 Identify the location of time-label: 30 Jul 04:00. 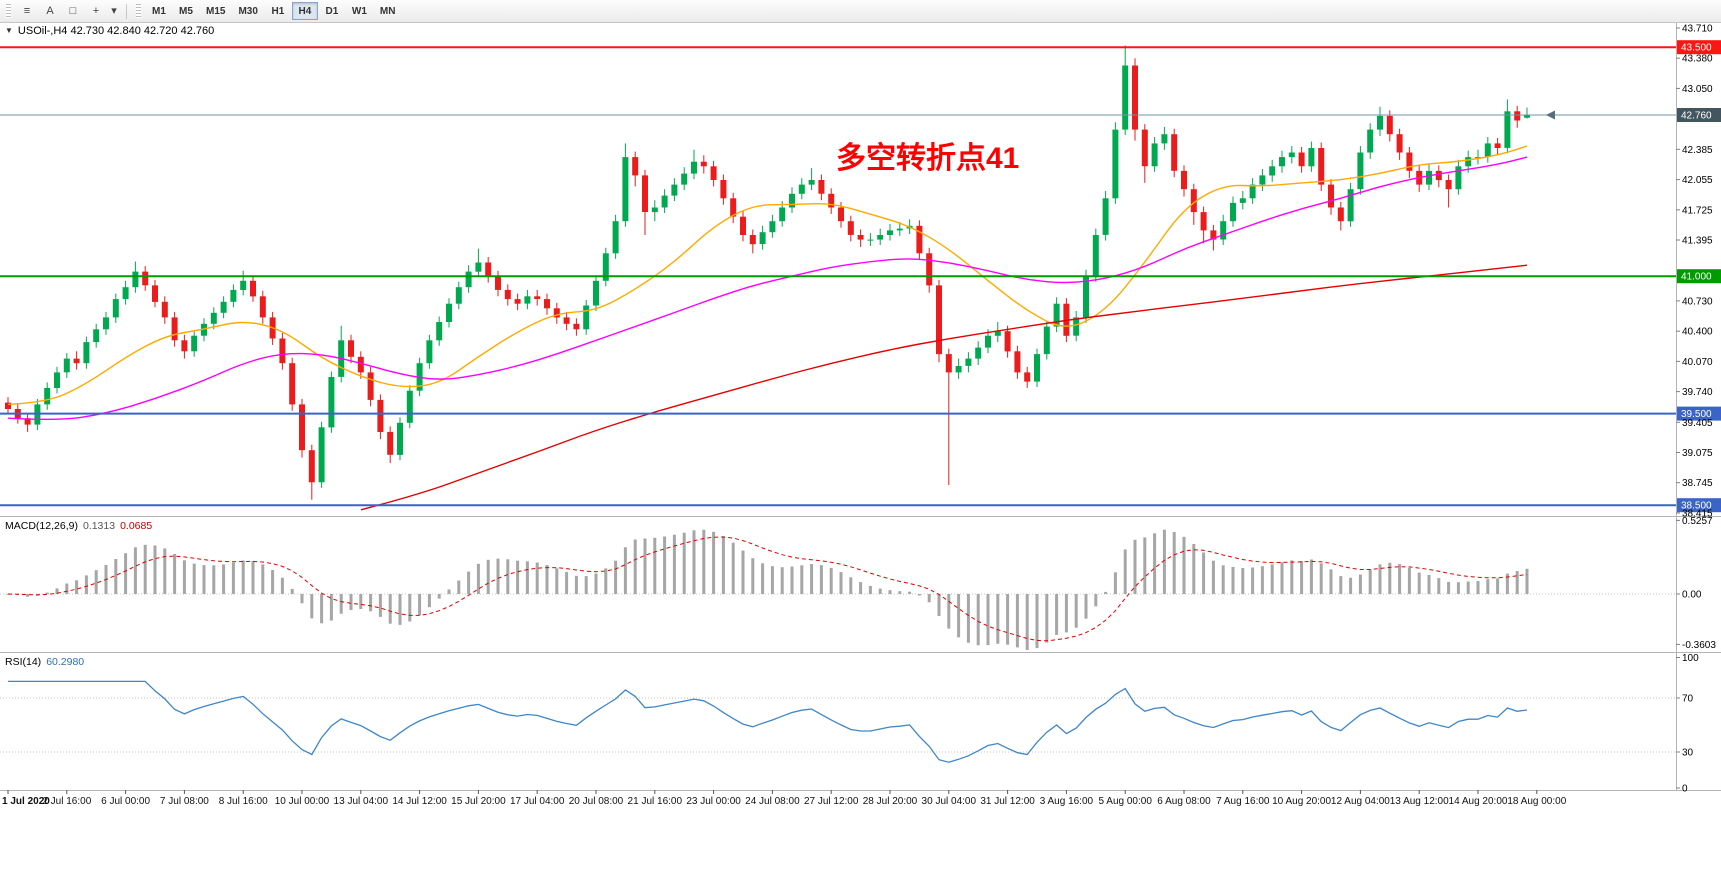
(949, 801).